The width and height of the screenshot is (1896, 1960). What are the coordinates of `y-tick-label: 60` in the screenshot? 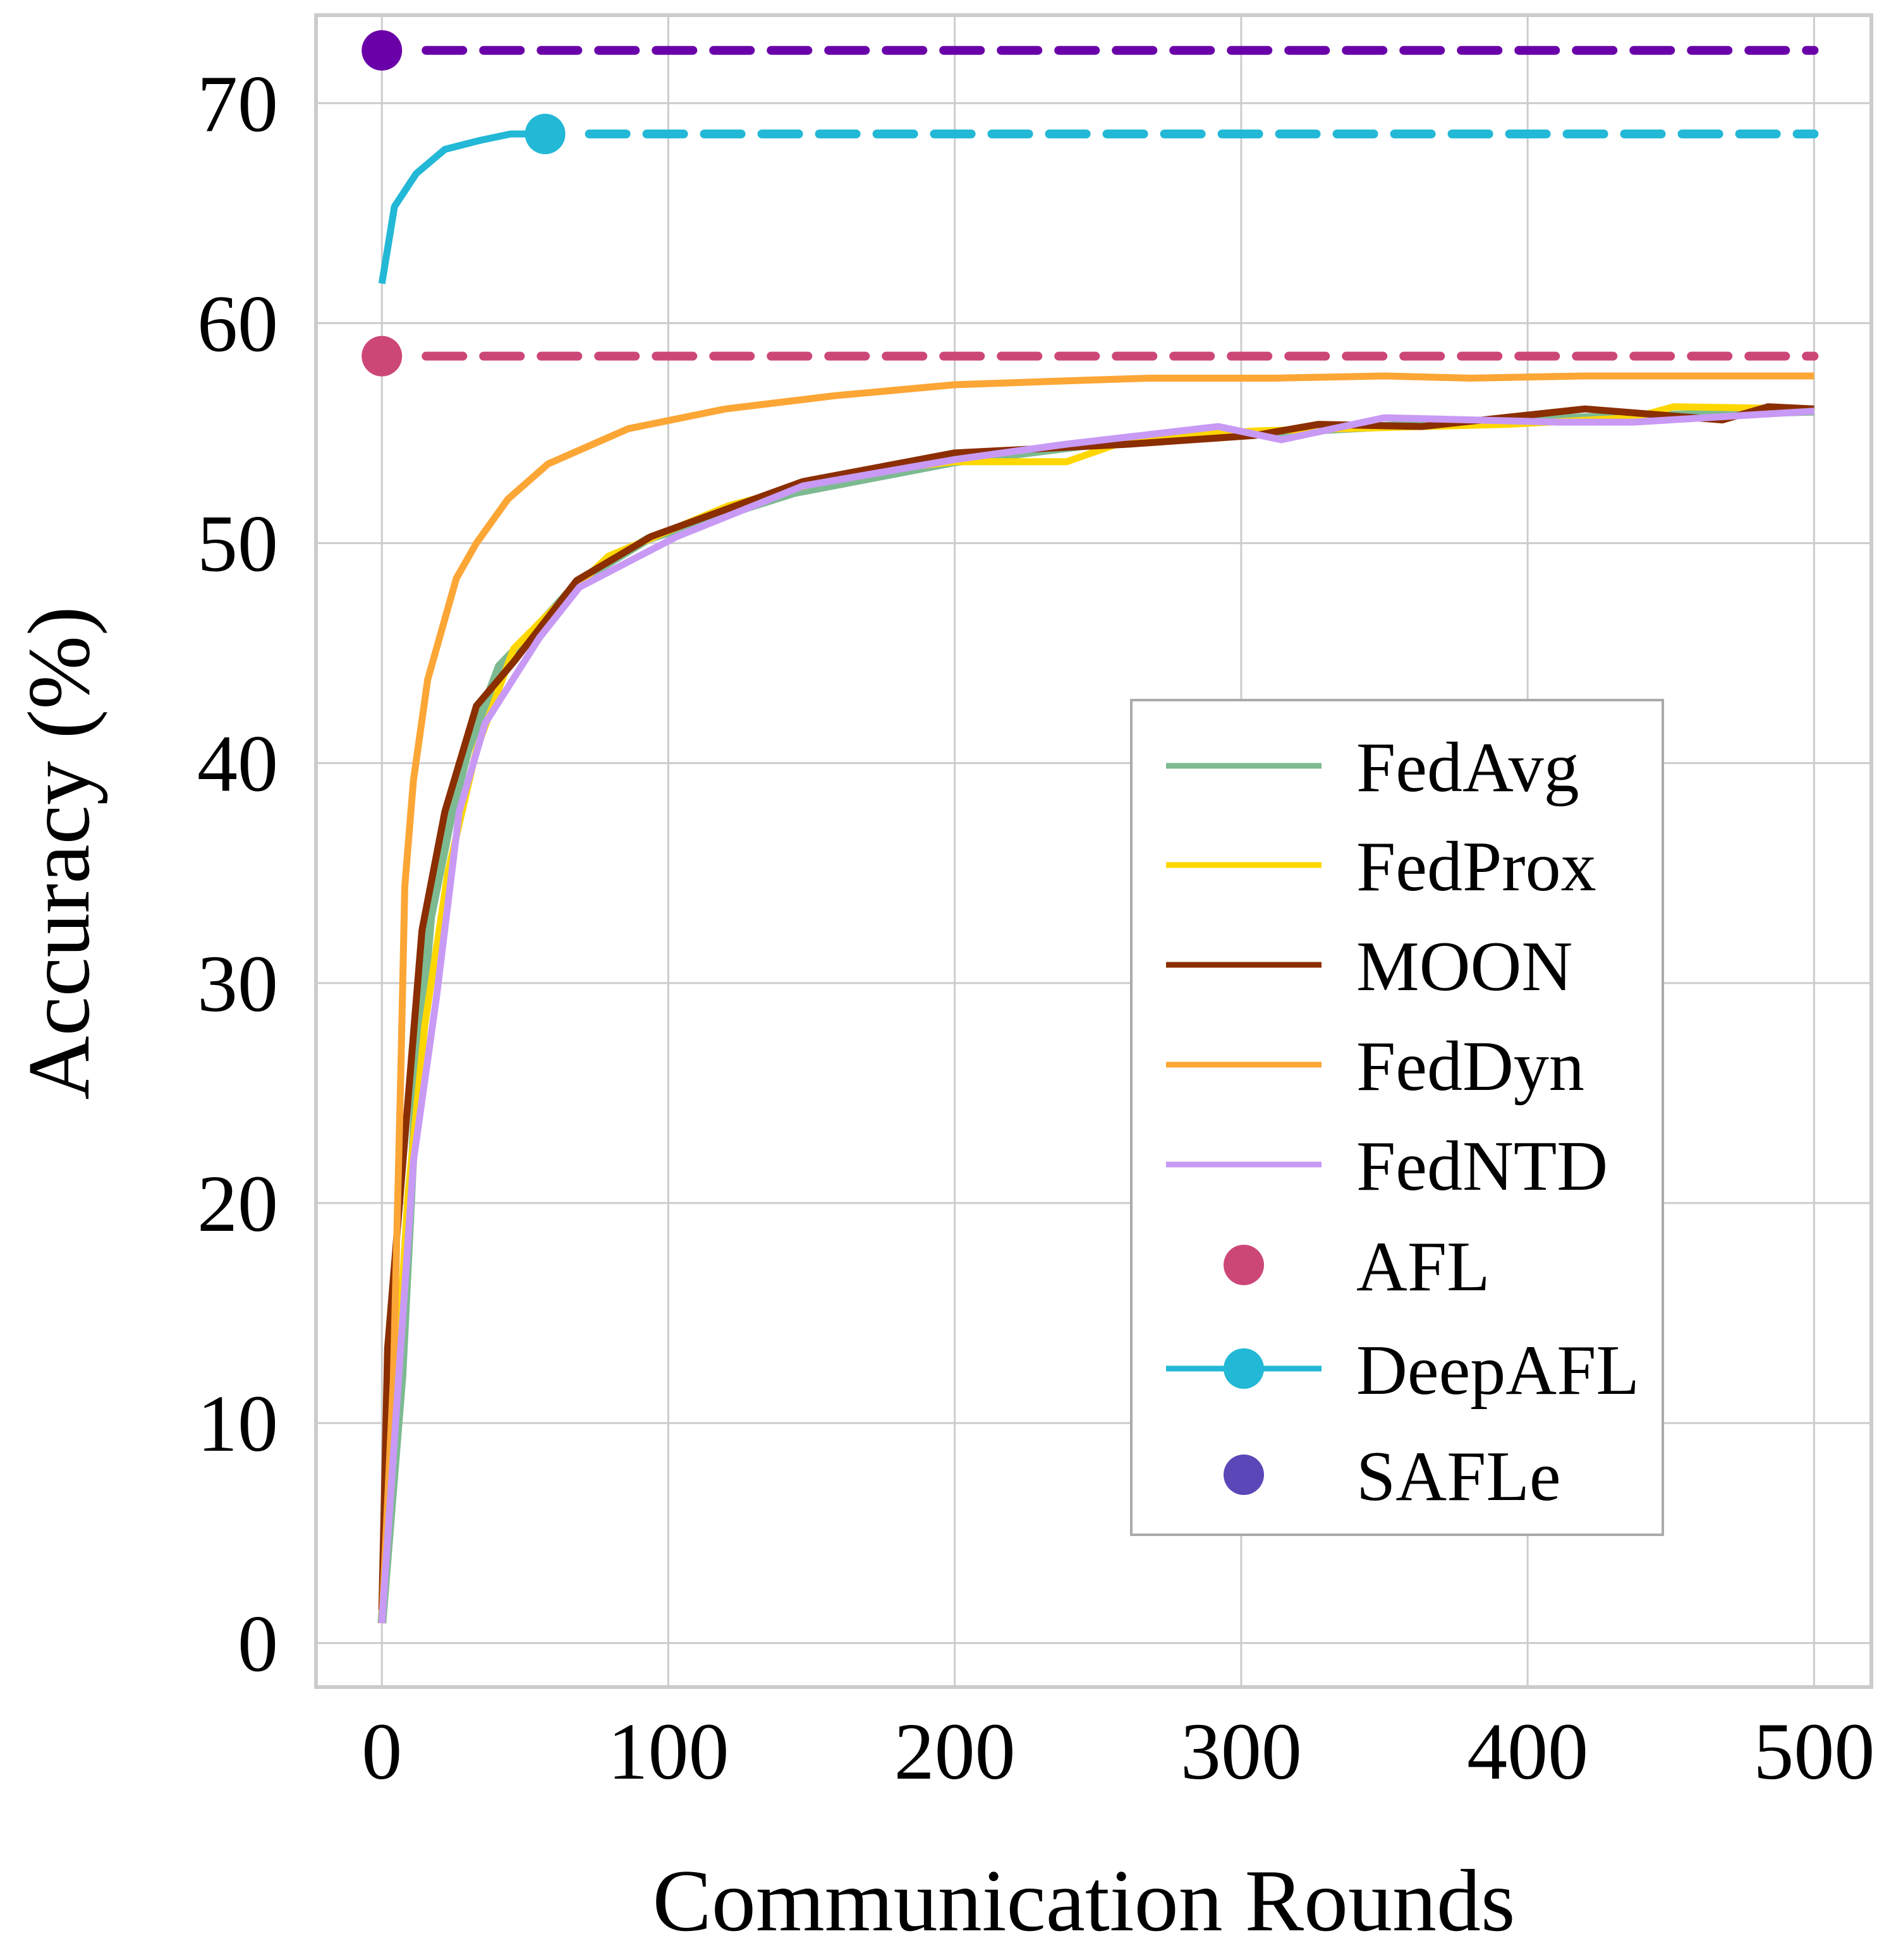 It's located at (237, 323).